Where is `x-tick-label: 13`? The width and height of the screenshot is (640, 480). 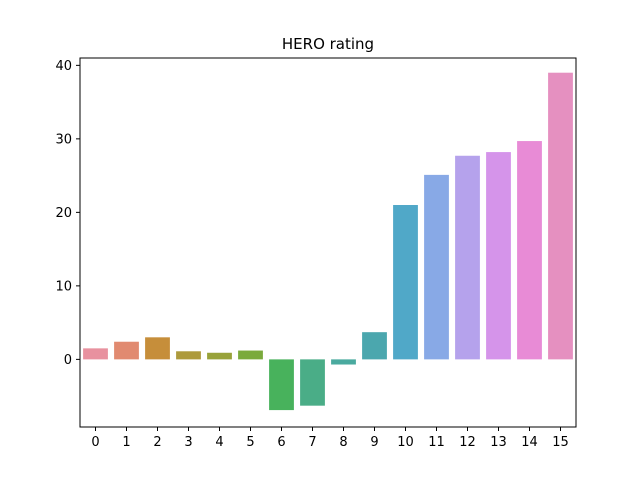 x-tick-label: 13 is located at coordinates (498, 442).